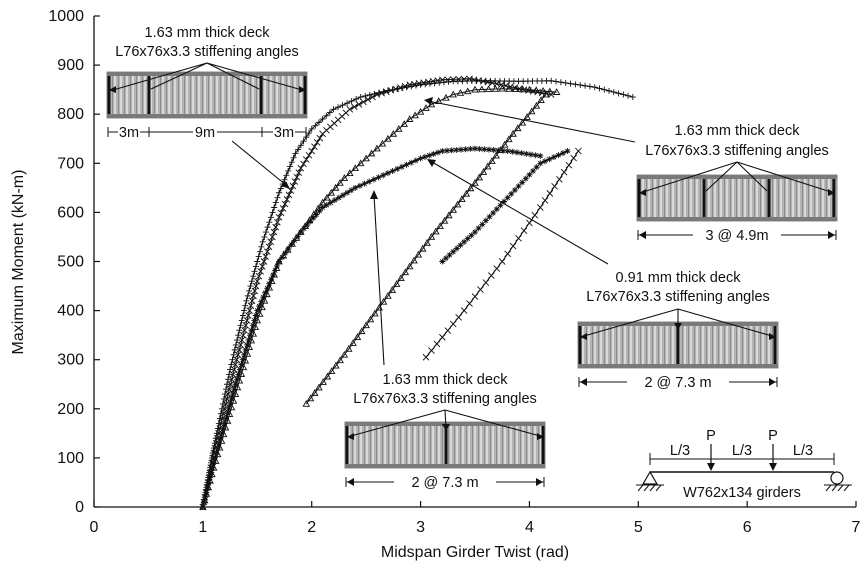 Image resolution: width=865 pixels, height=571 pixels. Describe the element at coordinates (679, 278) in the screenshot. I see `annotation-label-line1: 0.91 mm thick deck` at that location.